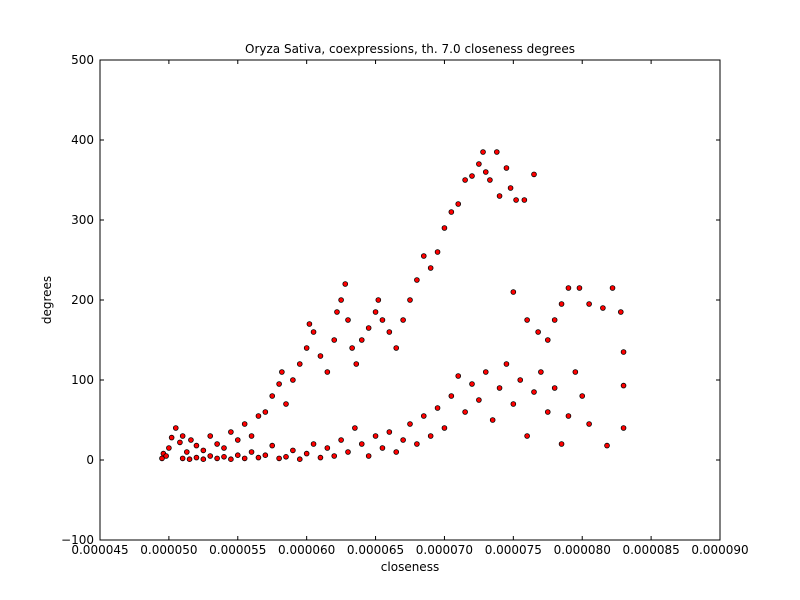 The image size is (800, 600). Describe the element at coordinates (82, 300) in the screenshot. I see `y-tick-label: 200` at that location.